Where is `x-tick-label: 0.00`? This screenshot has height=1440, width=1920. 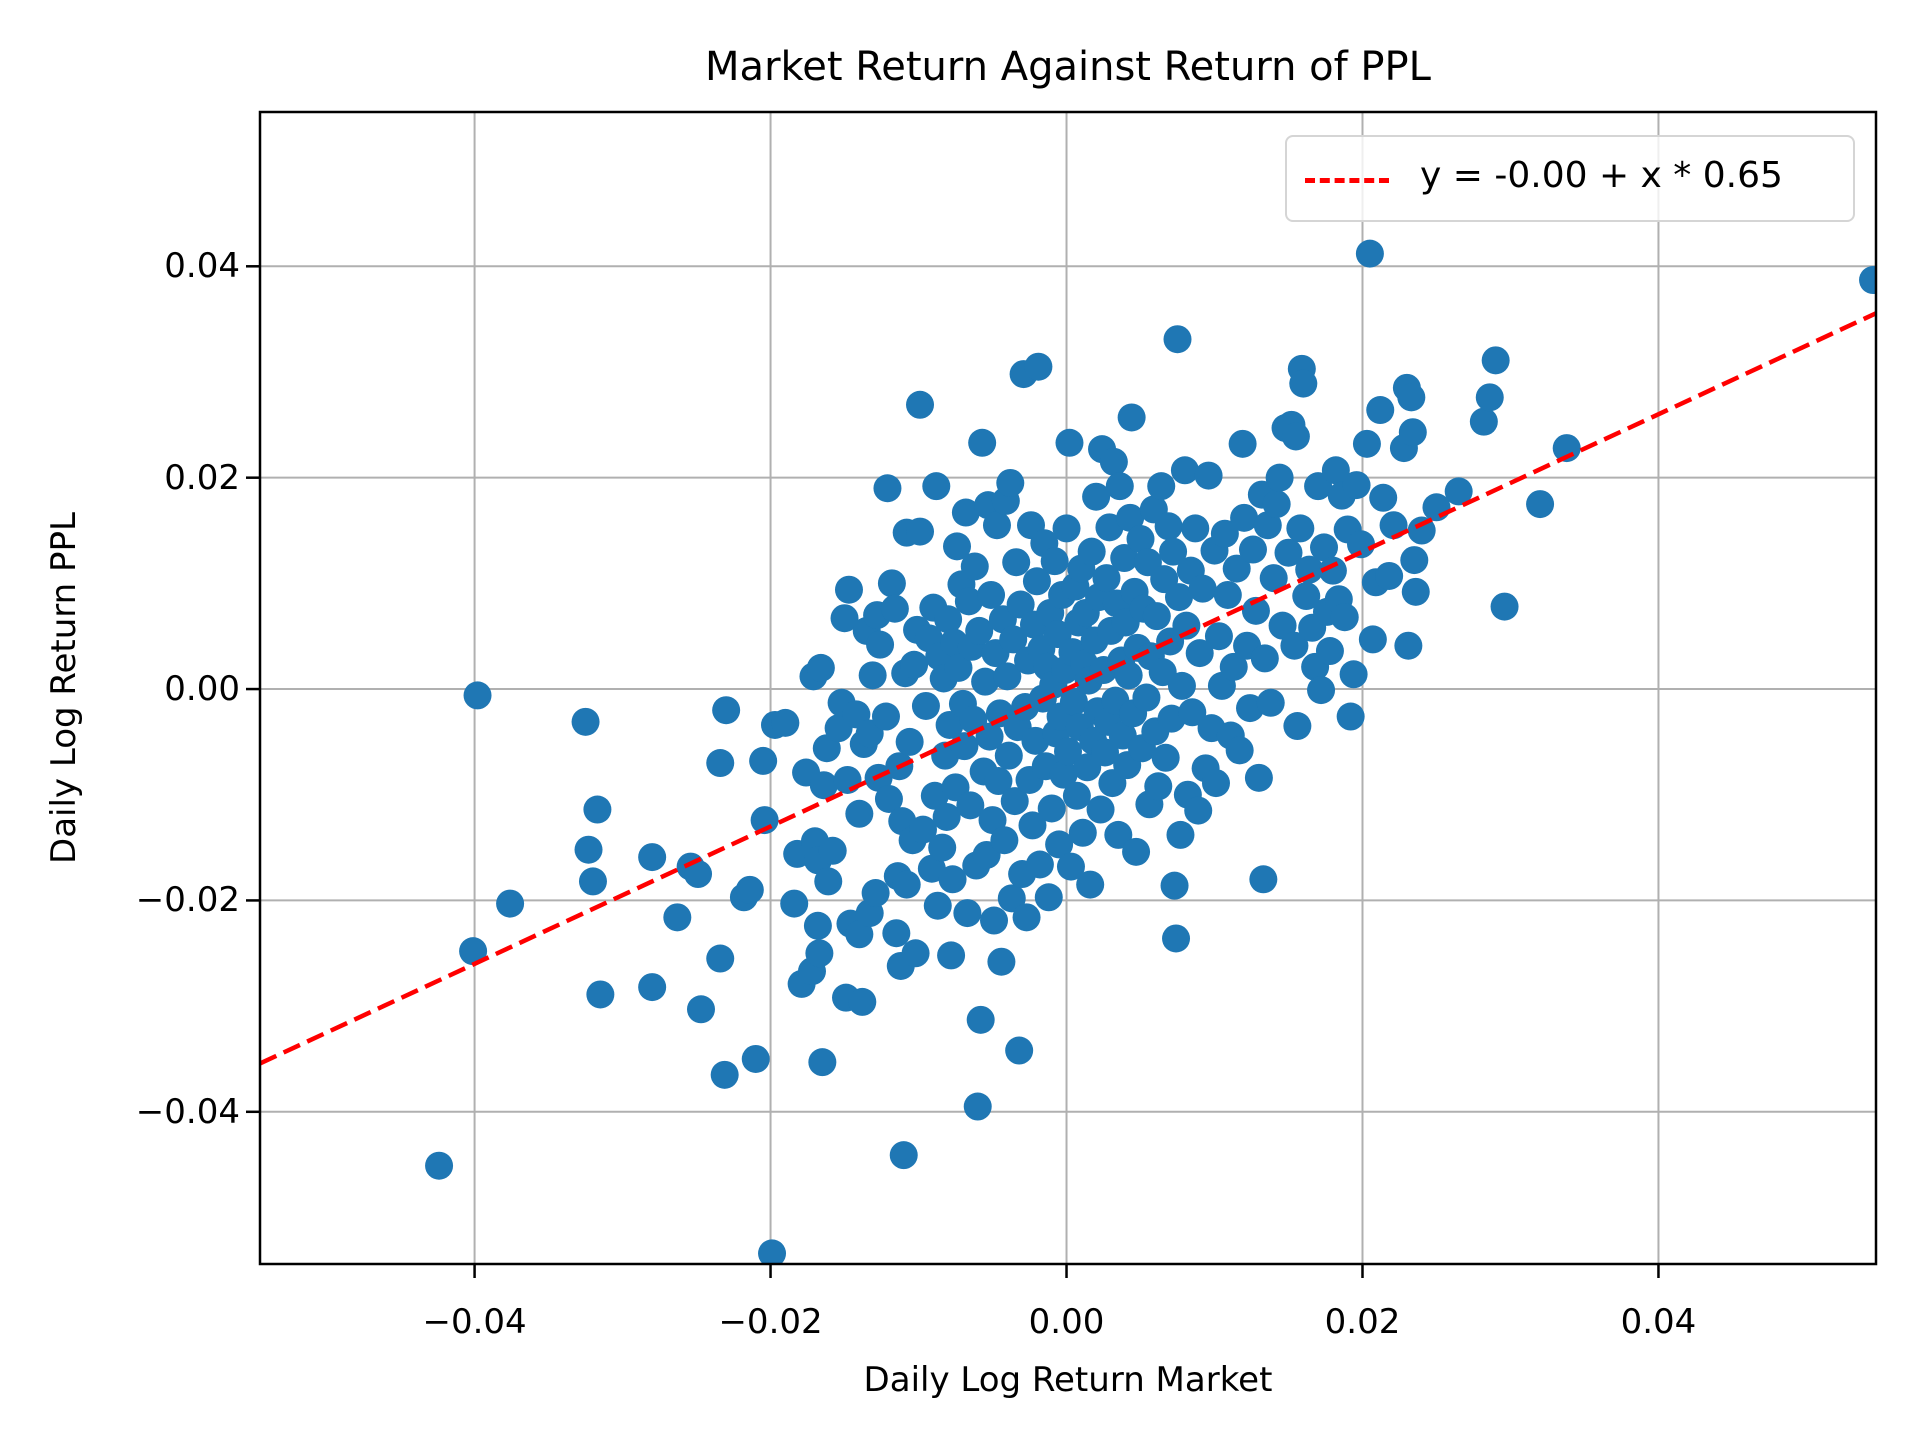
x-tick-label: 0.00 is located at coordinates (1066, 1322).